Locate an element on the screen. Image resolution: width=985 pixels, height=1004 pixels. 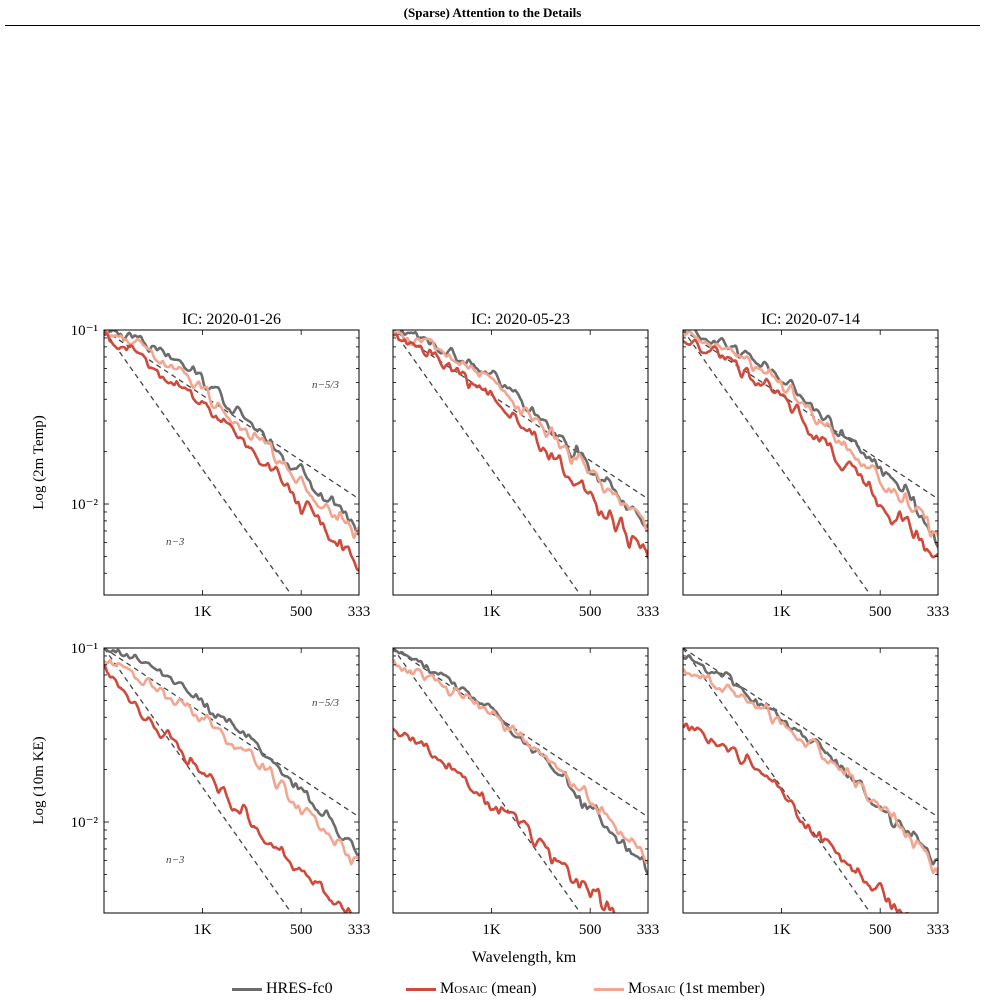
panel-0-2: 1K 500 333 IC: 2020-07-14 is located at coordinates (816, 465).